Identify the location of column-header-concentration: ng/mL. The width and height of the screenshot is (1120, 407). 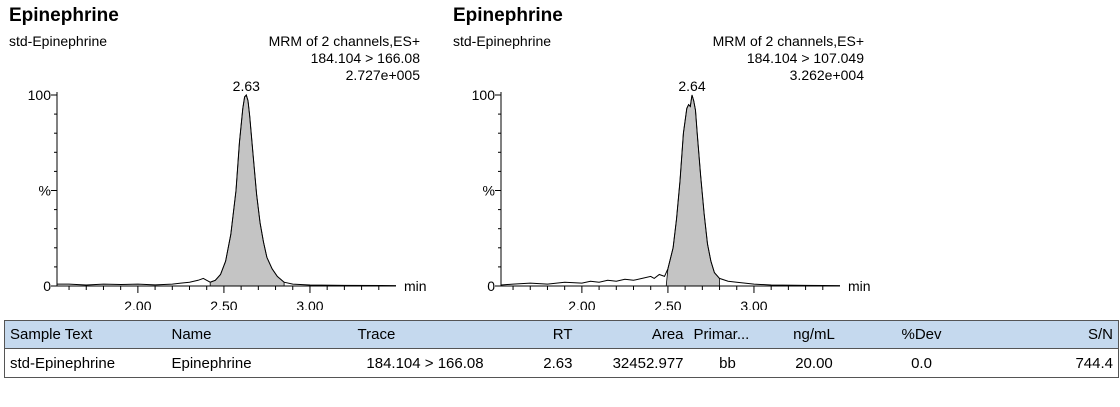
(814, 334).